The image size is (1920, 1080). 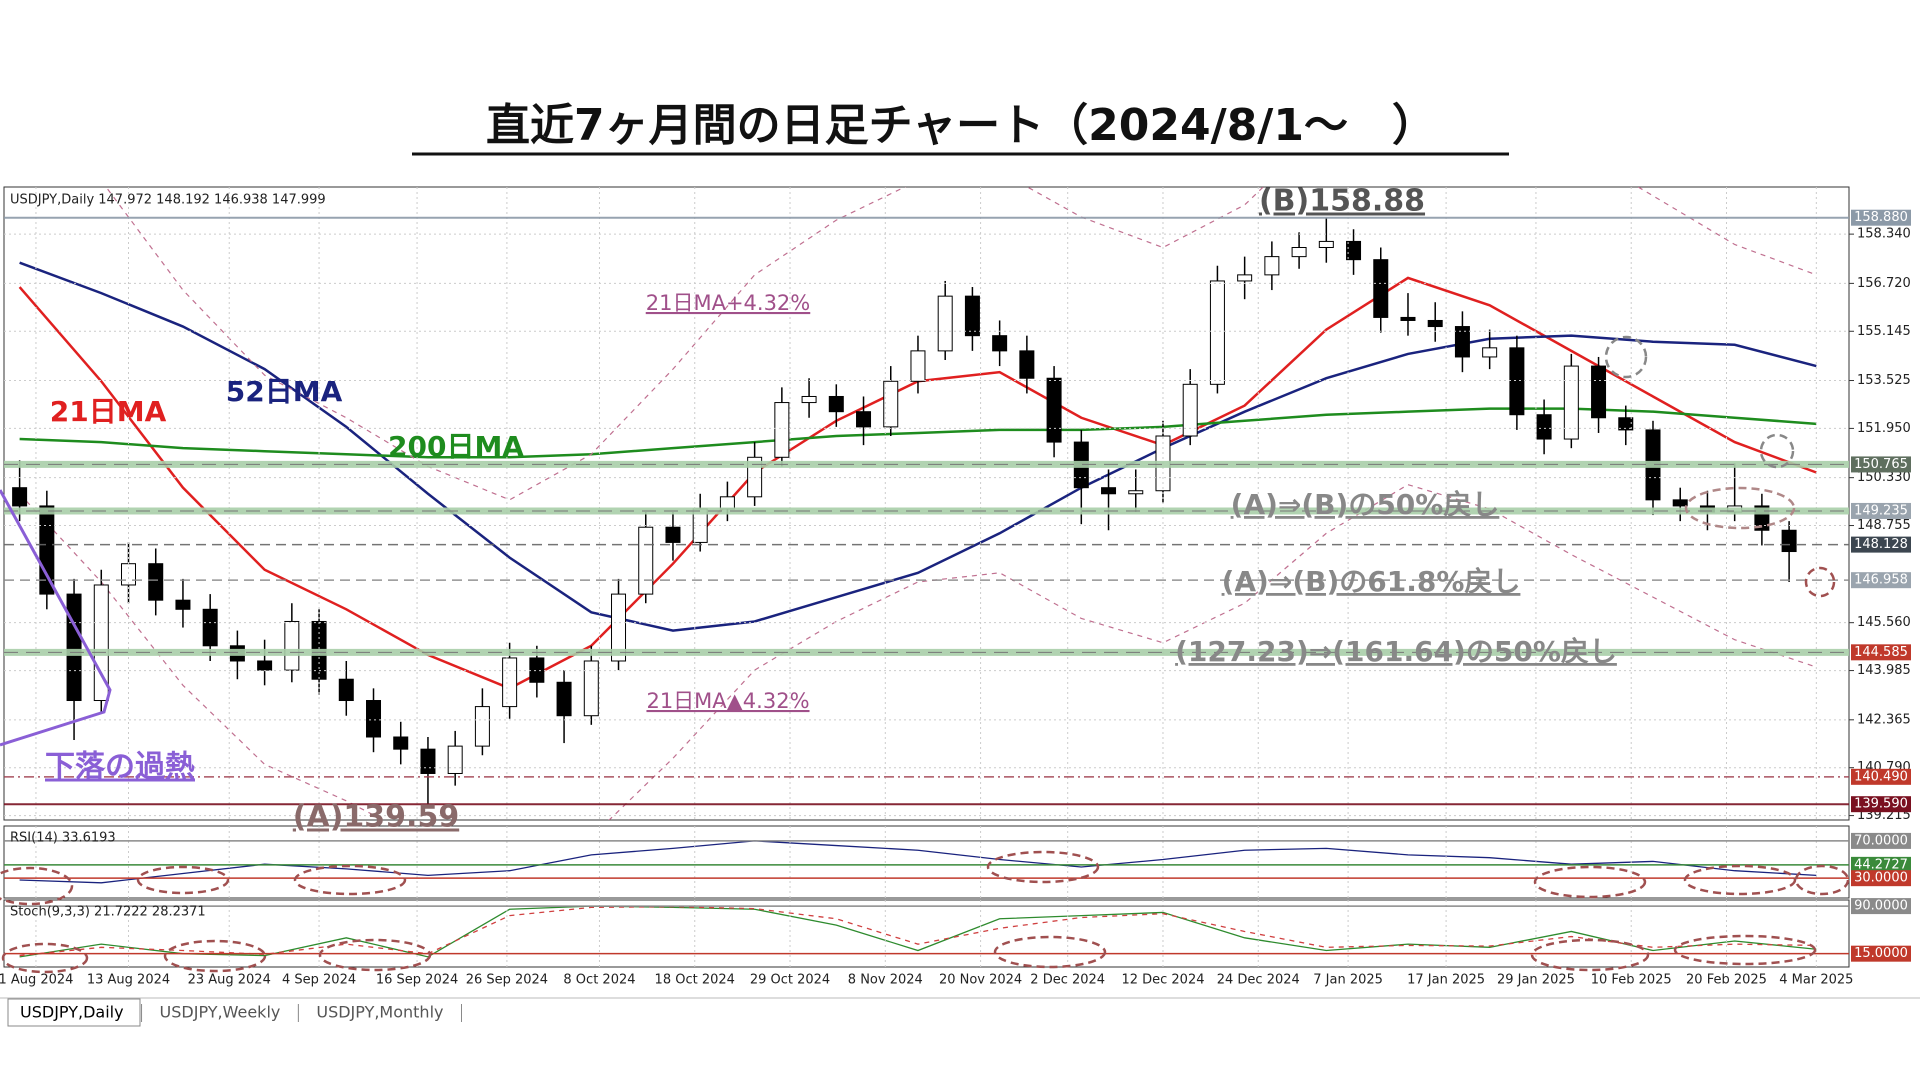 What do you see at coordinates (1067, 980) in the screenshot?
I see `x-tick-label: 2 Dec 2024` at bounding box center [1067, 980].